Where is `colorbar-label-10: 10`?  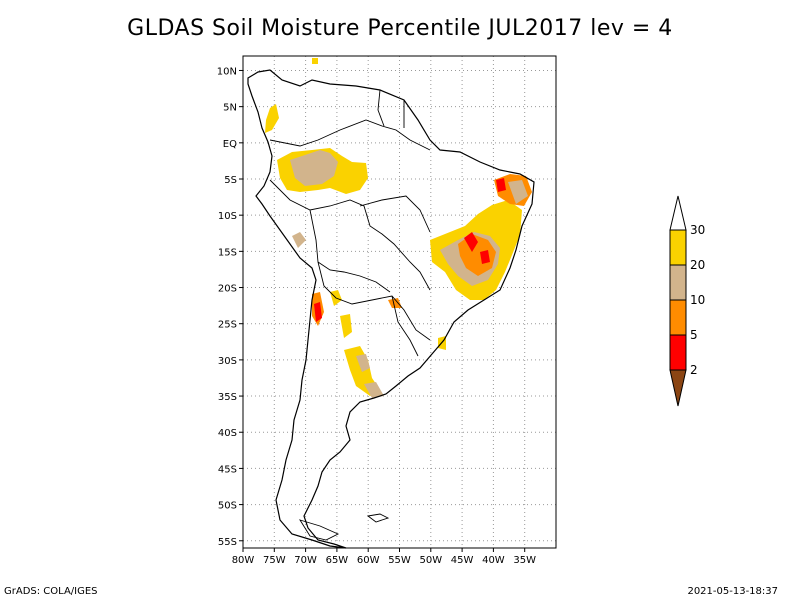
colorbar-label-10: 10 is located at coordinates (697, 300).